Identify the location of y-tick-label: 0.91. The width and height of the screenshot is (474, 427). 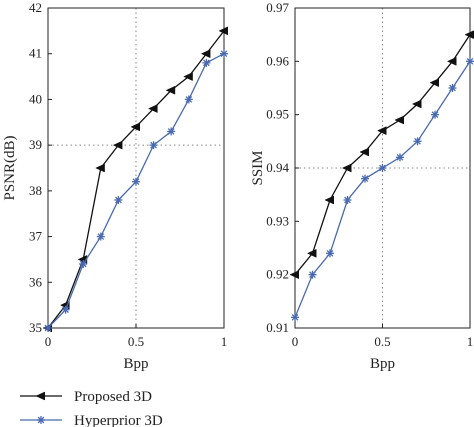
(277, 327).